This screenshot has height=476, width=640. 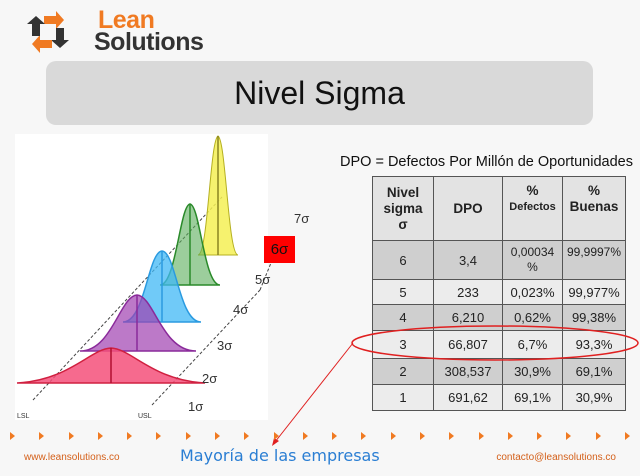 I want to click on header-defectos-label: Defectos, so click(x=532, y=207).